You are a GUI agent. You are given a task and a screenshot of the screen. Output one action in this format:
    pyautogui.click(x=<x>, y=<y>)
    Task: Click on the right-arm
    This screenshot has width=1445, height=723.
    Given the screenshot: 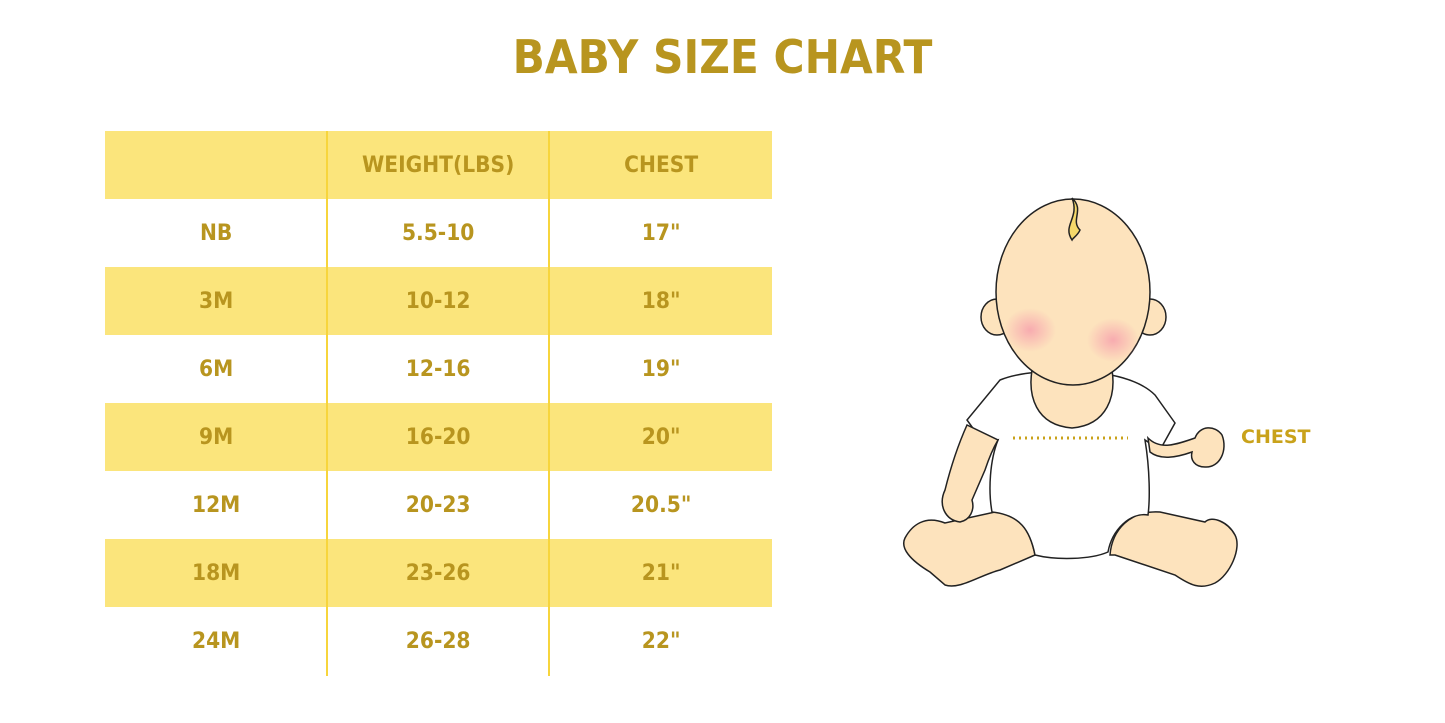 What is the action you would take?
    pyautogui.click(x=1185, y=447)
    